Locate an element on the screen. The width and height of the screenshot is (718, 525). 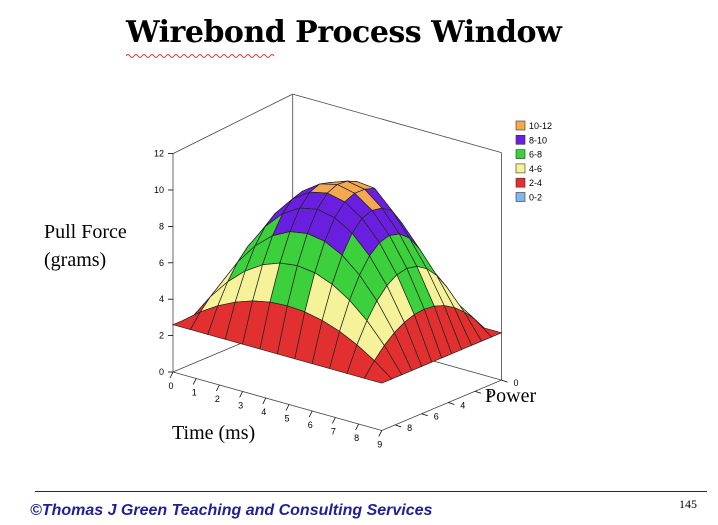
legend-label: 0-2 is located at coordinates (535, 198).